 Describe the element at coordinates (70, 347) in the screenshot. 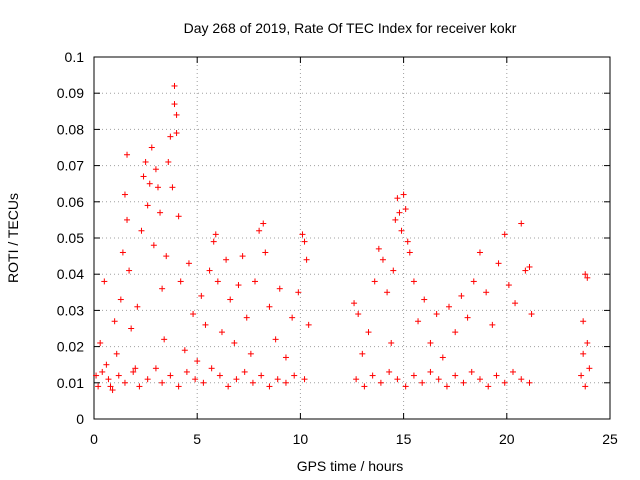

I see `y-tick-label: 0.02` at that location.